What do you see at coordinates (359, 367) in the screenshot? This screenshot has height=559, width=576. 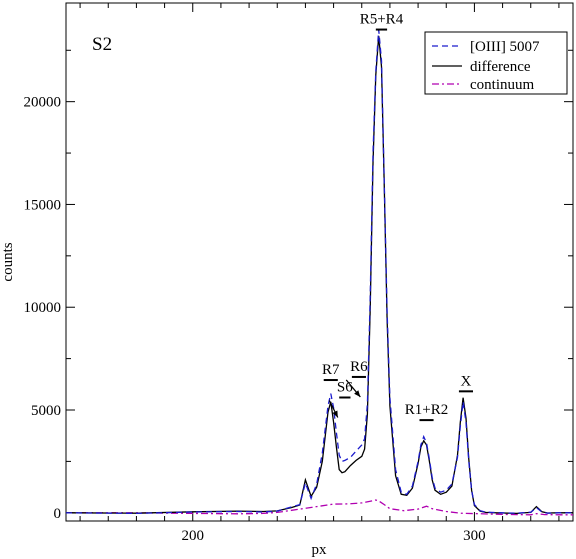 I see `annotation-r6: R6` at bounding box center [359, 367].